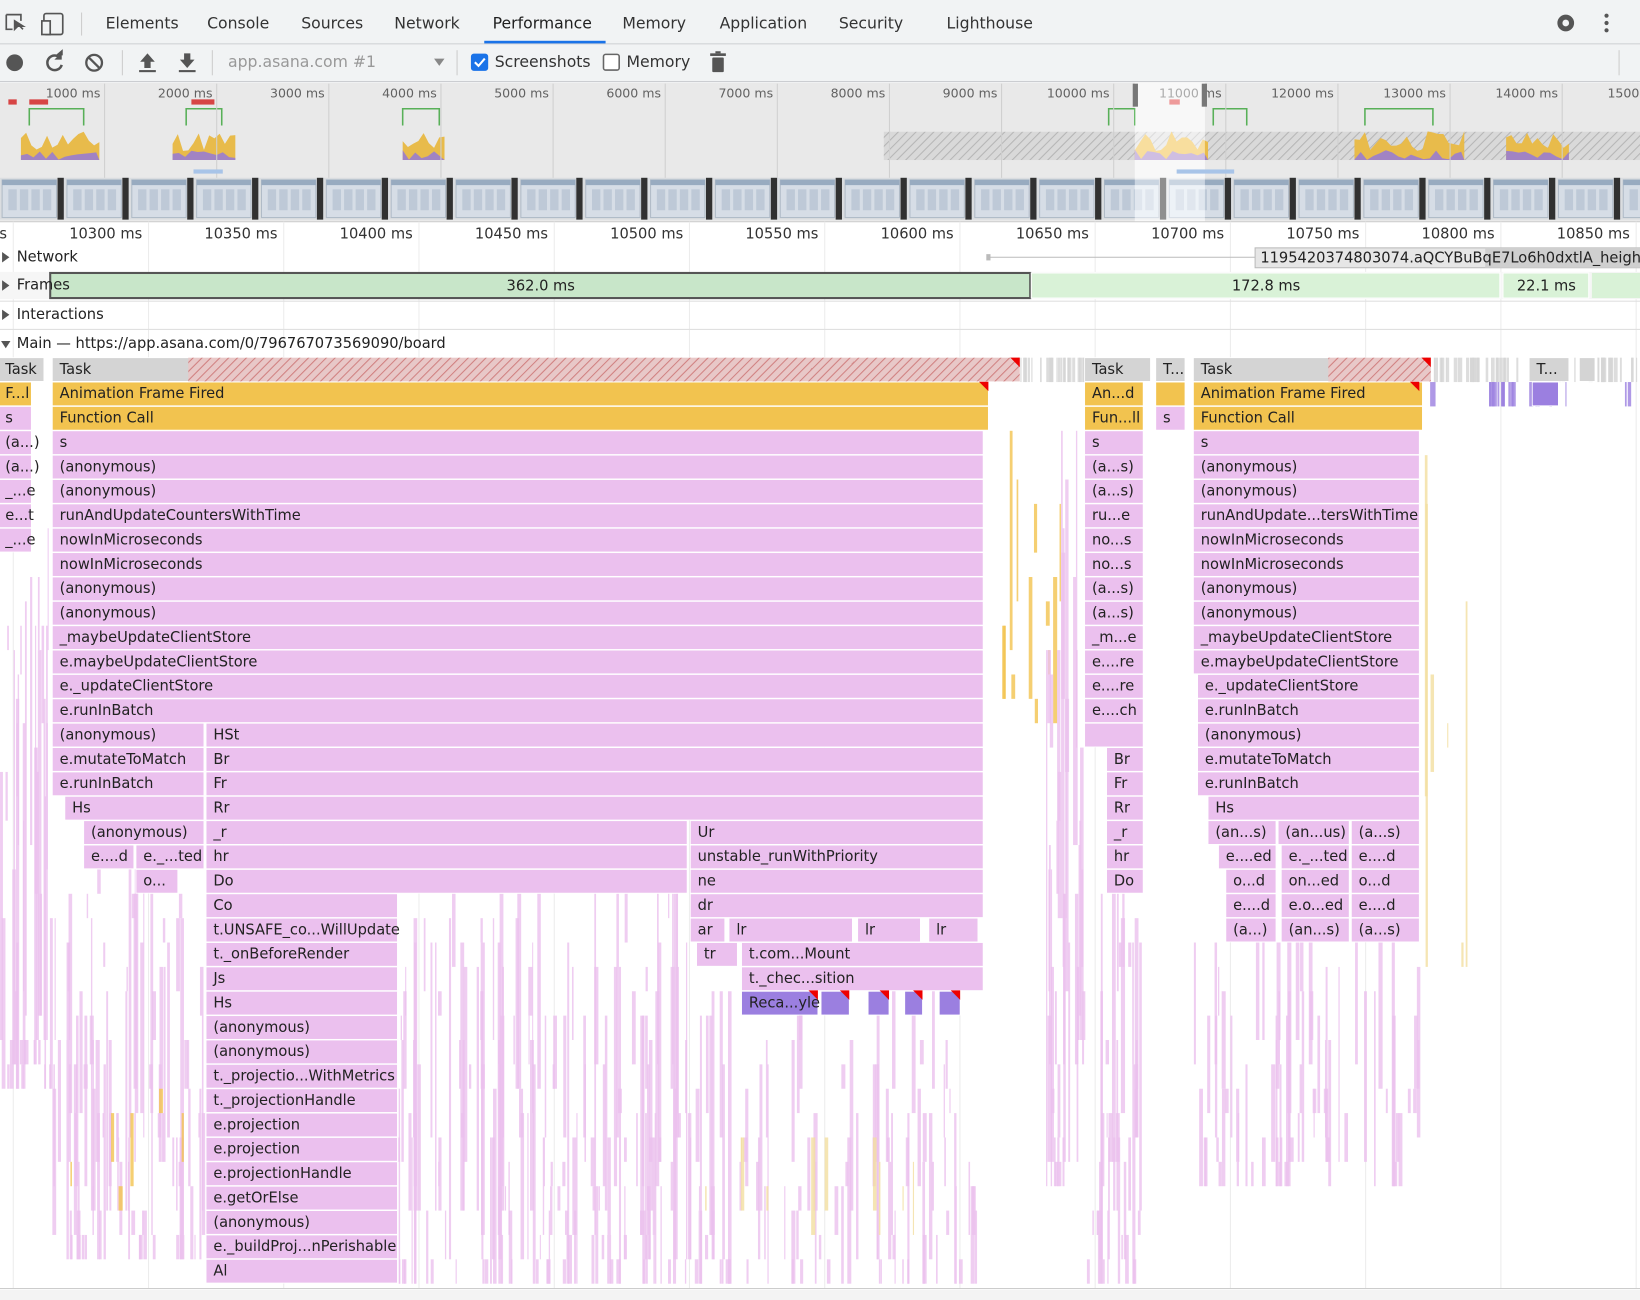  I want to click on flame-label: t.UNSAFE_co...WillUpdate, so click(306, 929).